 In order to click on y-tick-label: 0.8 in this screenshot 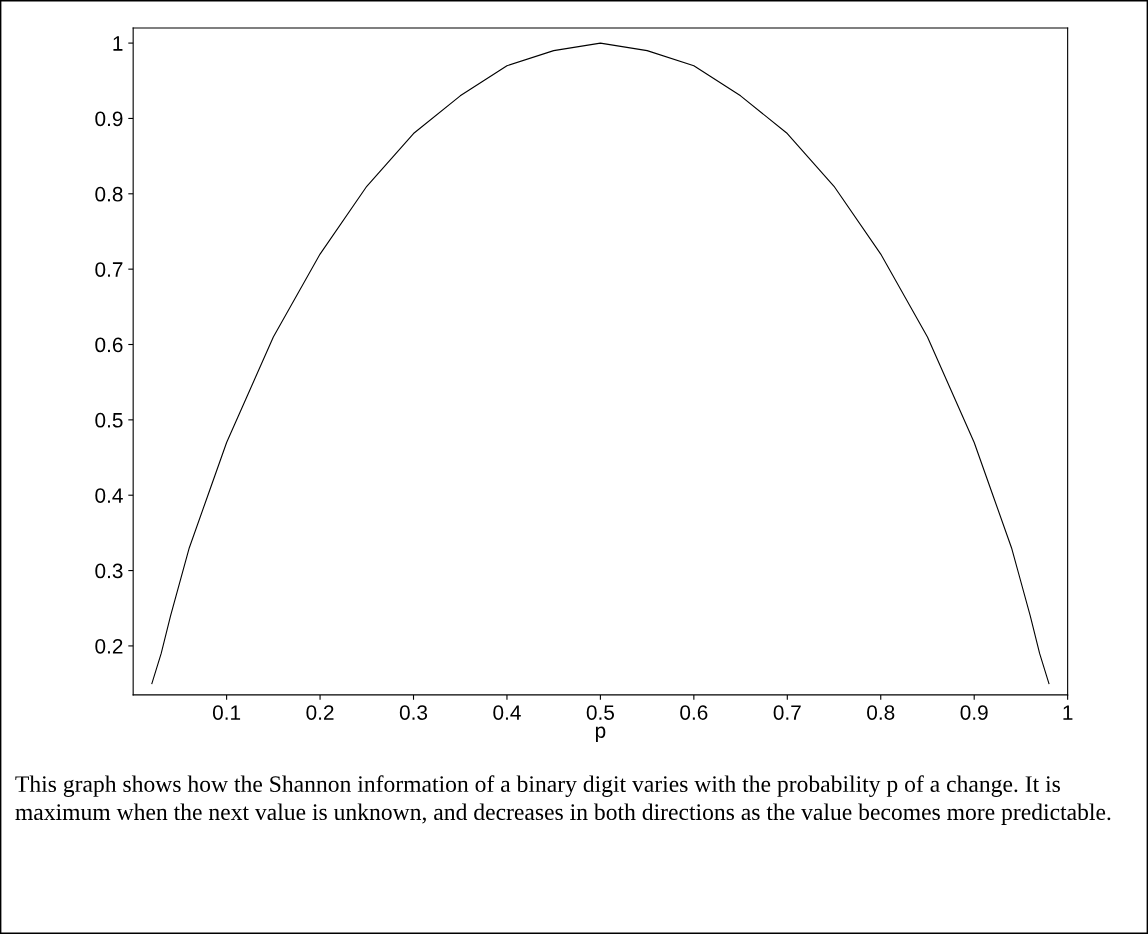, I will do `click(109, 194)`.